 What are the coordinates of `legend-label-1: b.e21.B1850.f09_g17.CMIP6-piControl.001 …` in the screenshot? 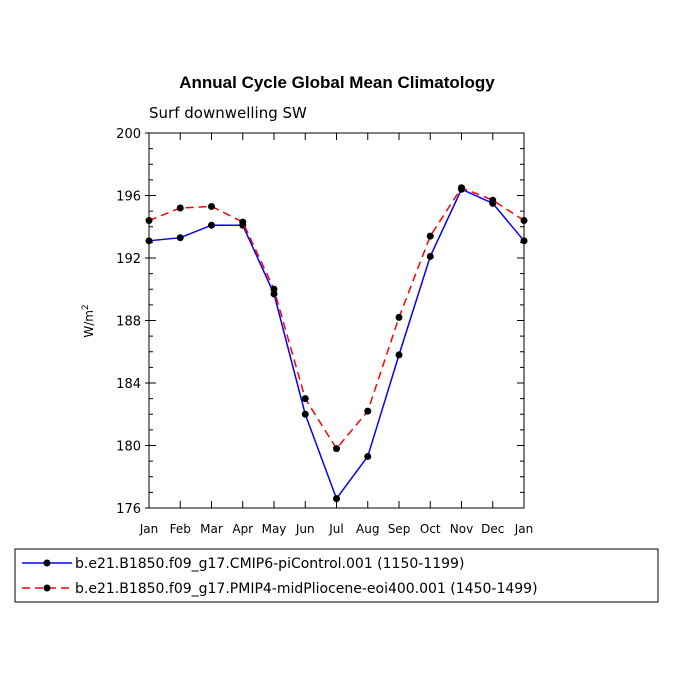 It's located at (269, 564).